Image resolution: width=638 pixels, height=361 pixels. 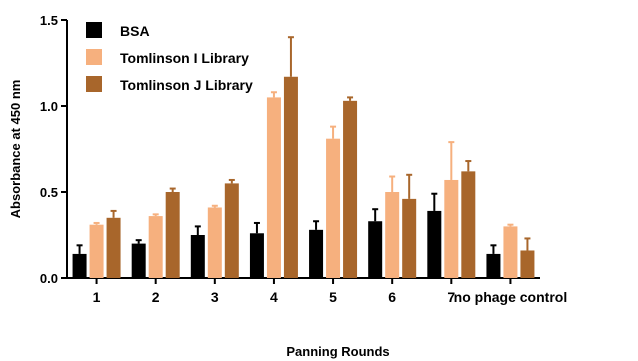 I want to click on x-axis-ticks: 1 2 3 4 5 6 7no phage control, so click(x=330, y=291).